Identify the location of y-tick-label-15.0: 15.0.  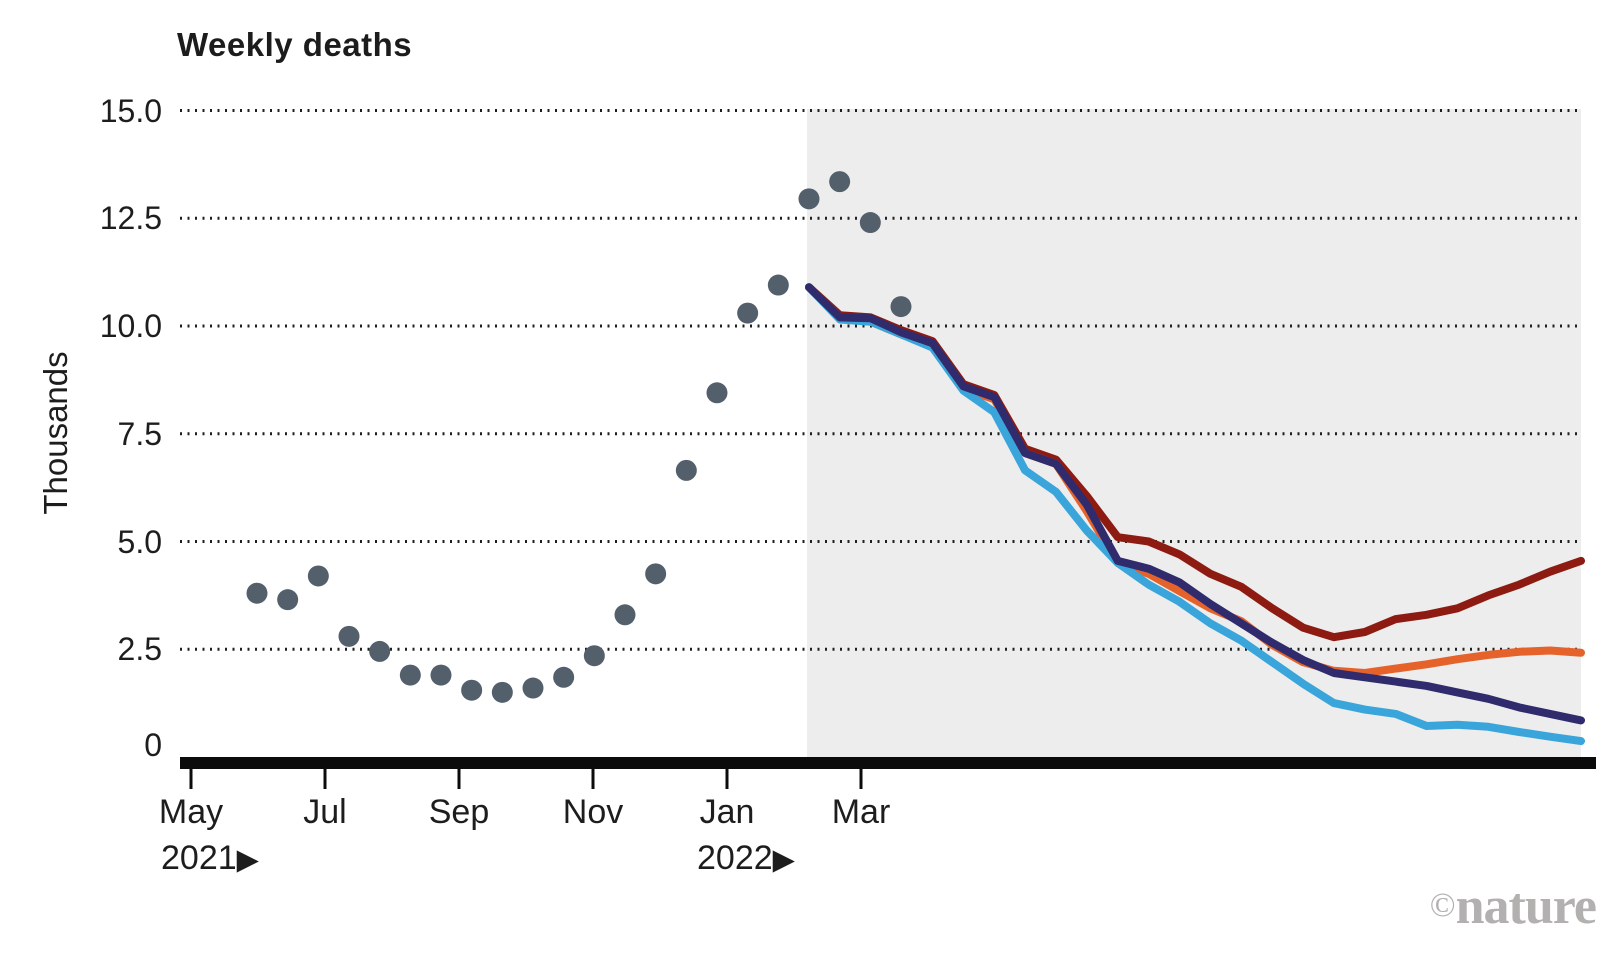
(130, 110).